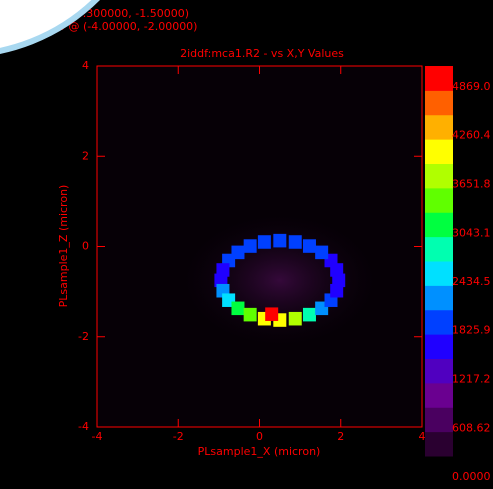 The width and height of the screenshot is (493, 489). Describe the element at coordinates (85, 246) in the screenshot. I see `y-tick-label: 0` at that location.